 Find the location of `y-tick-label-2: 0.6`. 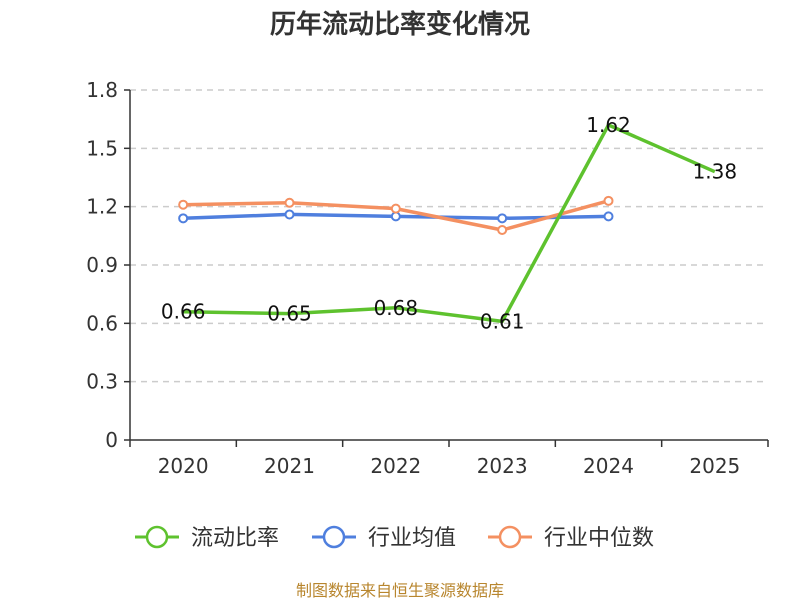

y-tick-label-2: 0.6 is located at coordinates (102, 323).